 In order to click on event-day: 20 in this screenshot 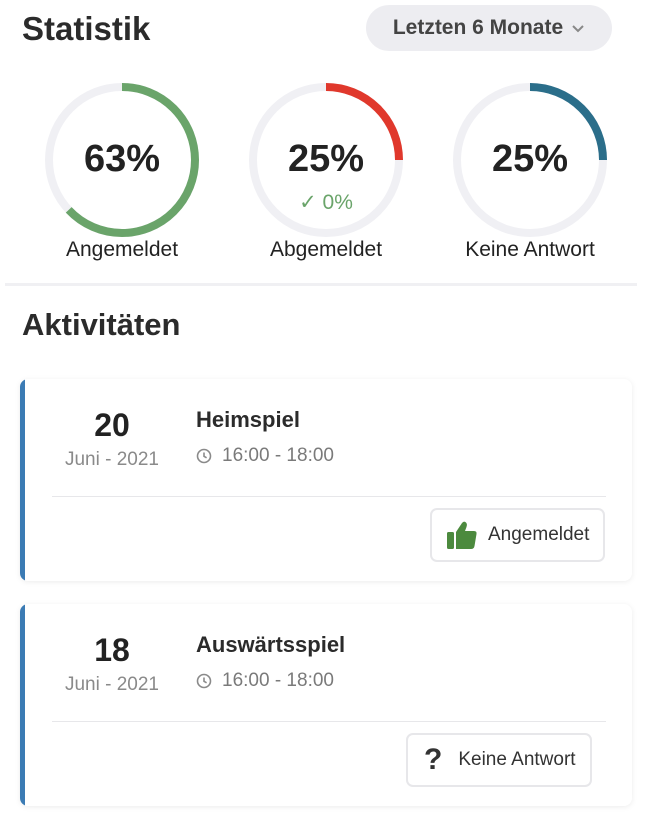, I will do `click(112, 425)`.